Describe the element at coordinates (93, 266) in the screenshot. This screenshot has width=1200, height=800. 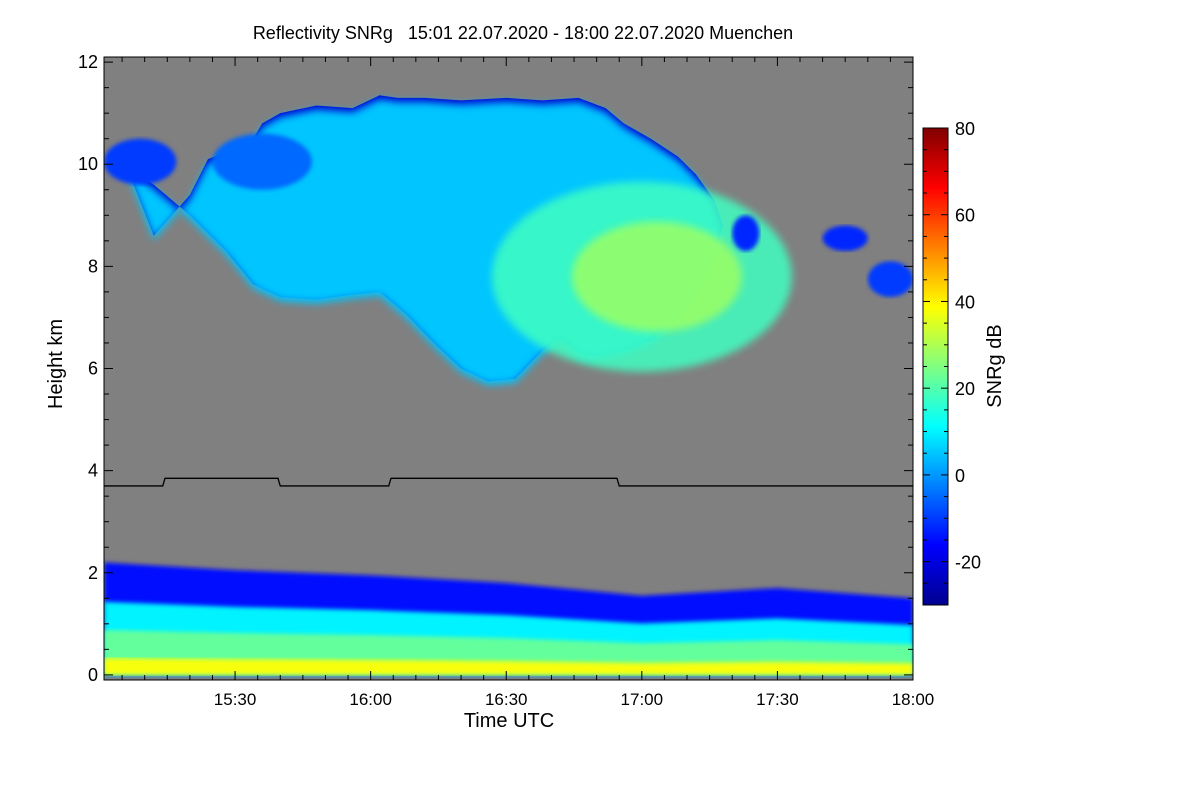
I see `y-tick-label: 8` at that location.